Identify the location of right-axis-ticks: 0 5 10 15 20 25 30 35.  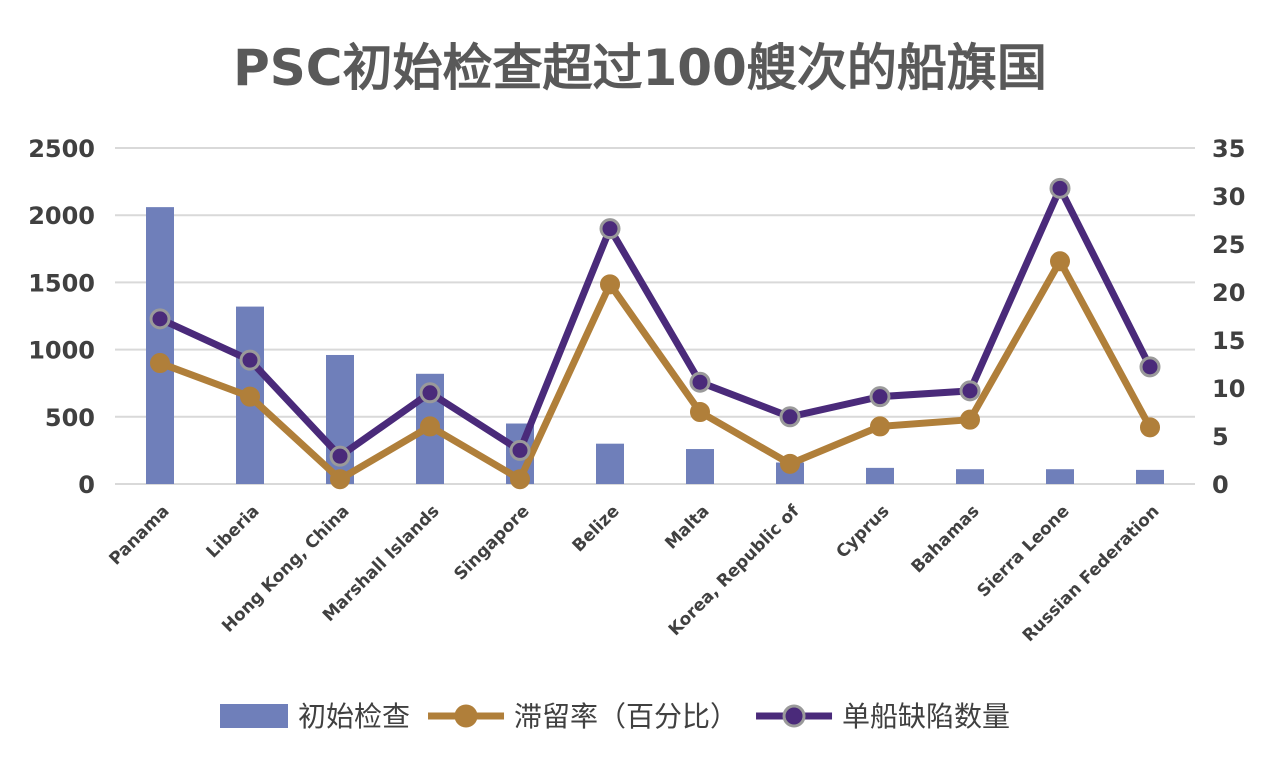
(1228, 317).